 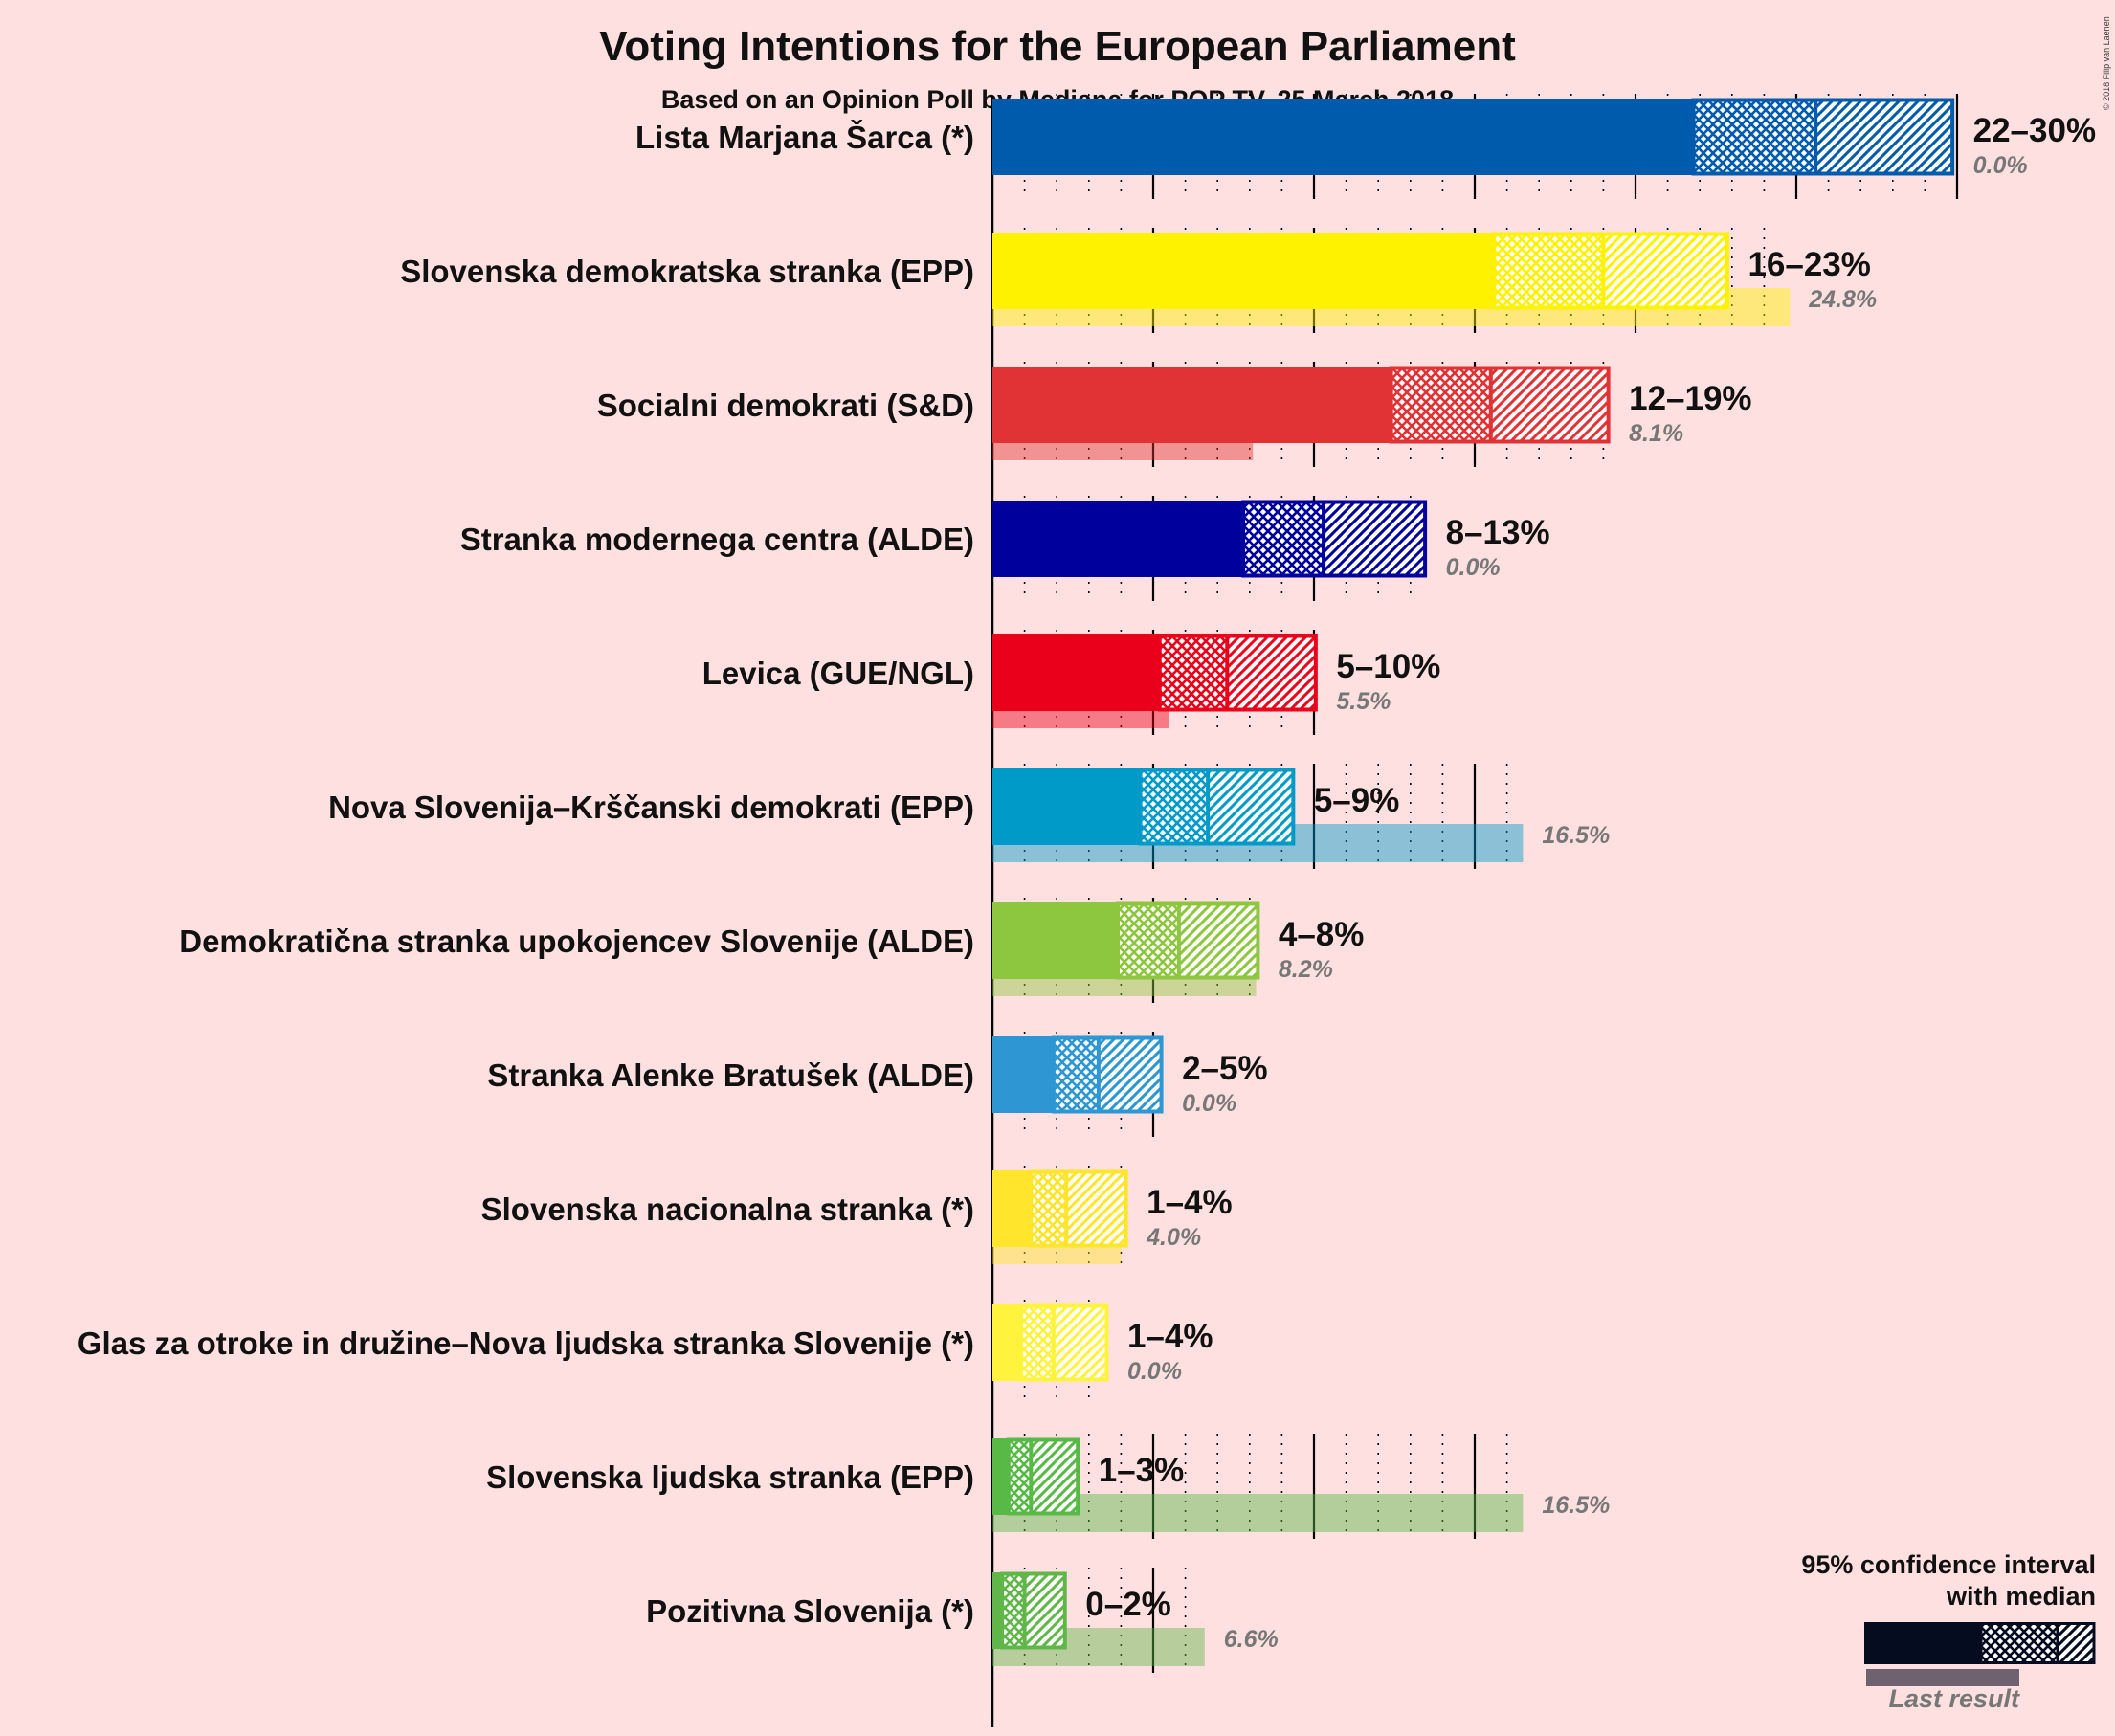 I want to click on ci-range-label: 12–19%, so click(x=1690, y=398).